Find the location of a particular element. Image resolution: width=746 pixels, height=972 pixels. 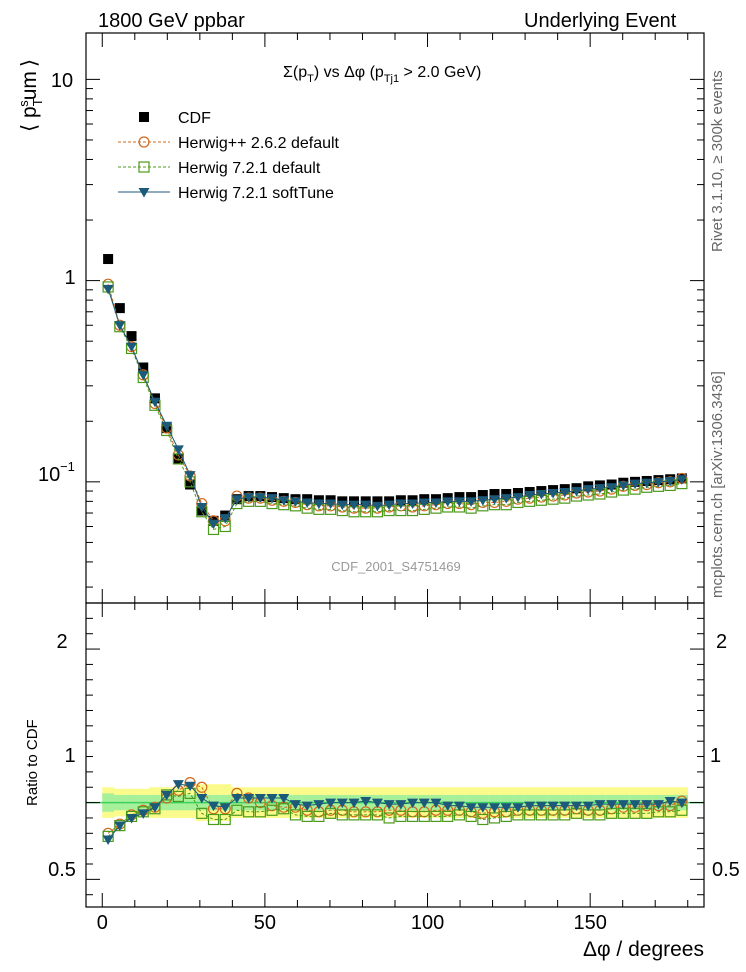

legend-label-cdf: CDF is located at coordinates (194, 118).